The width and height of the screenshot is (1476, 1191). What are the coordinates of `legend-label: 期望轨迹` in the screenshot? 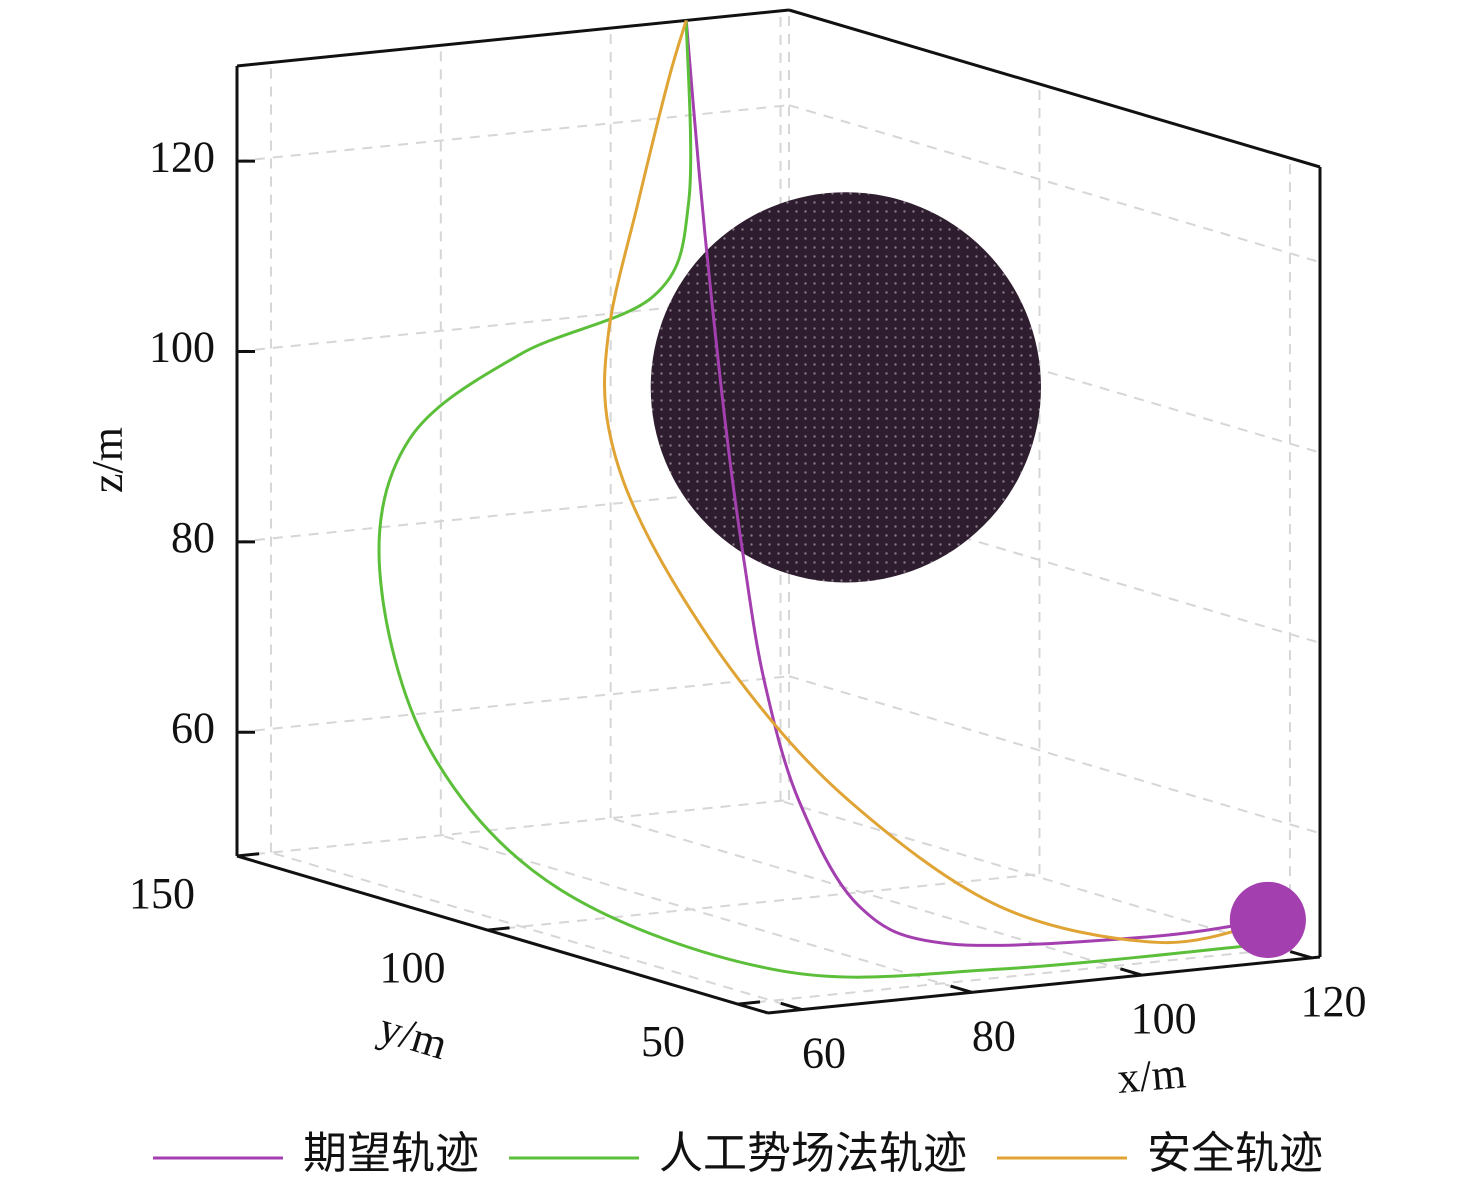 It's located at (391, 1153).